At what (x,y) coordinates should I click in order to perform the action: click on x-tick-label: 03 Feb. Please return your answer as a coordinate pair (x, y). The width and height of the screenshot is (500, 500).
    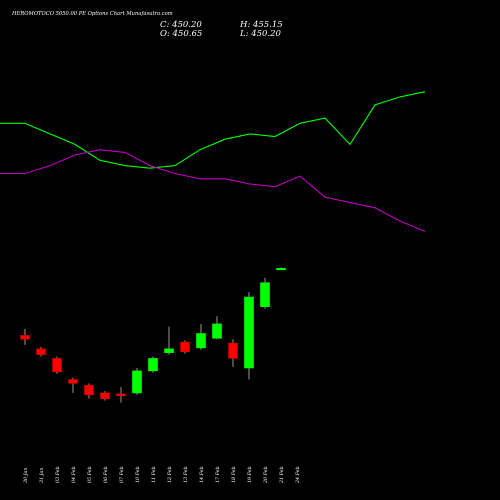
    Looking at the image, I should click on (58, 474).